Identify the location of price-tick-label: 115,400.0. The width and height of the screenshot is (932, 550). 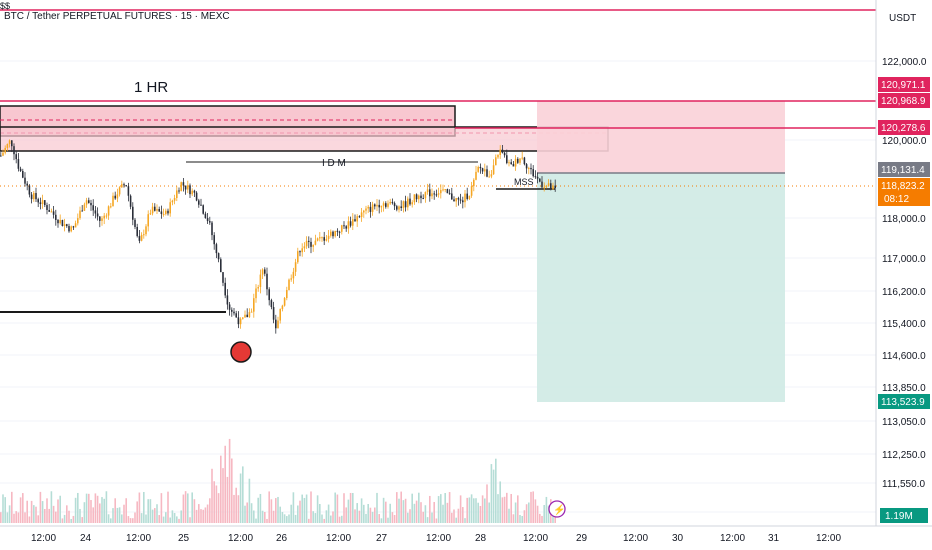
(904, 324).